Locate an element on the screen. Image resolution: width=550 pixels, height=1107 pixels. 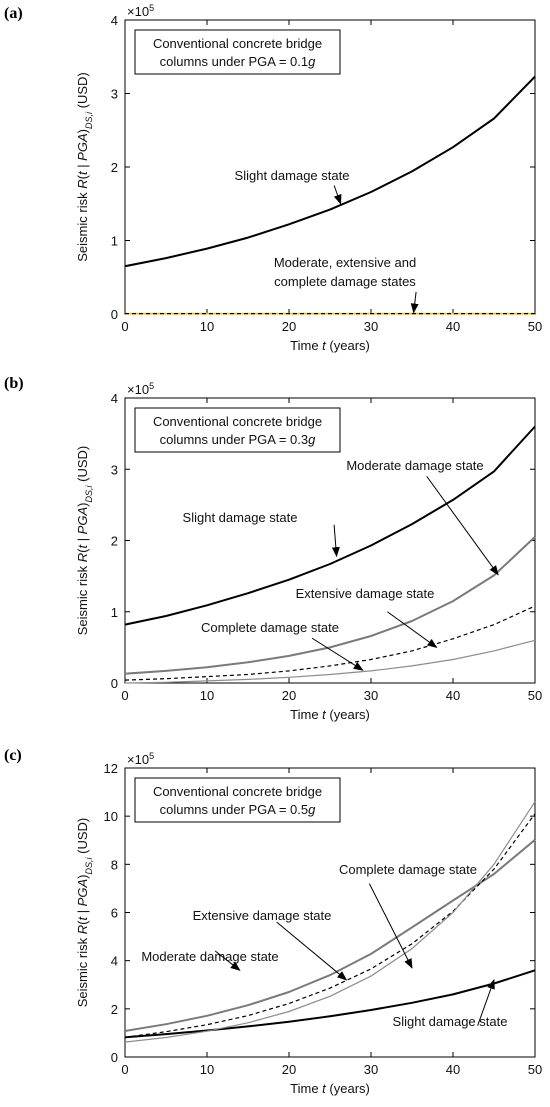
panel-label: (a) is located at coordinates (13, 13).